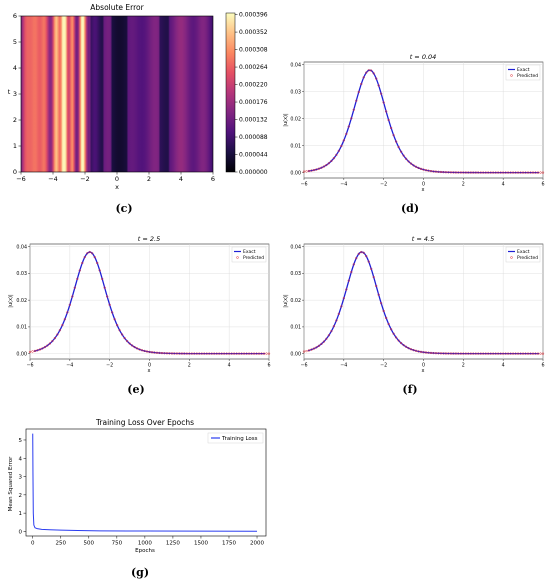 The image size is (550, 584). What do you see at coordinates (21, 478) in the screenshot?
I see `y-tick-label: 3` at bounding box center [21, 478].